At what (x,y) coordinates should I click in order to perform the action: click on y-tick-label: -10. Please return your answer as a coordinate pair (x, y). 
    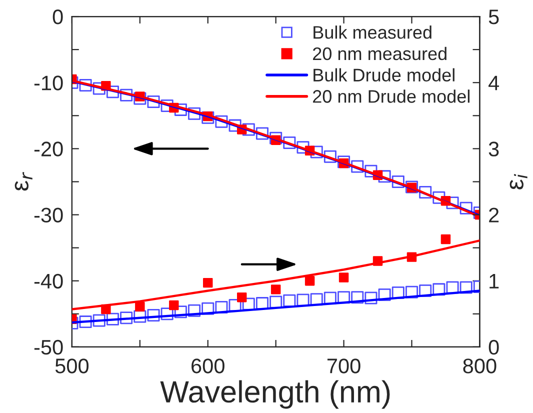
    Looking at the image, I should click on (48, 83).